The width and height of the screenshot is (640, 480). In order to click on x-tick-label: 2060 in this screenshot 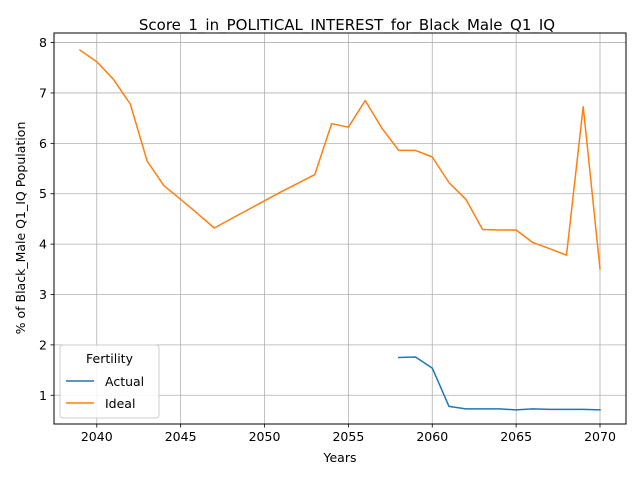, I will do `click(432, 436)`.